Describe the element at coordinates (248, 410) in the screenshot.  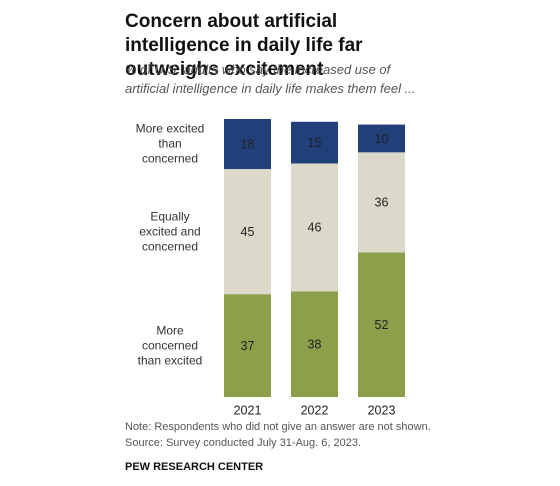
I see `x-tick-label: 2021` at that location.